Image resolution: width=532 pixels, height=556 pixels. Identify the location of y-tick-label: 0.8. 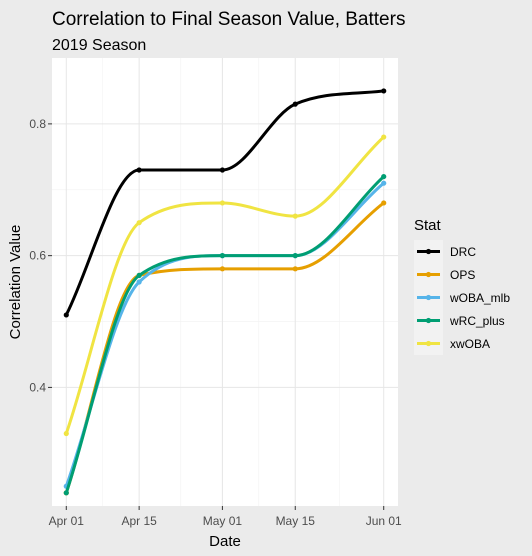
(37, 124).